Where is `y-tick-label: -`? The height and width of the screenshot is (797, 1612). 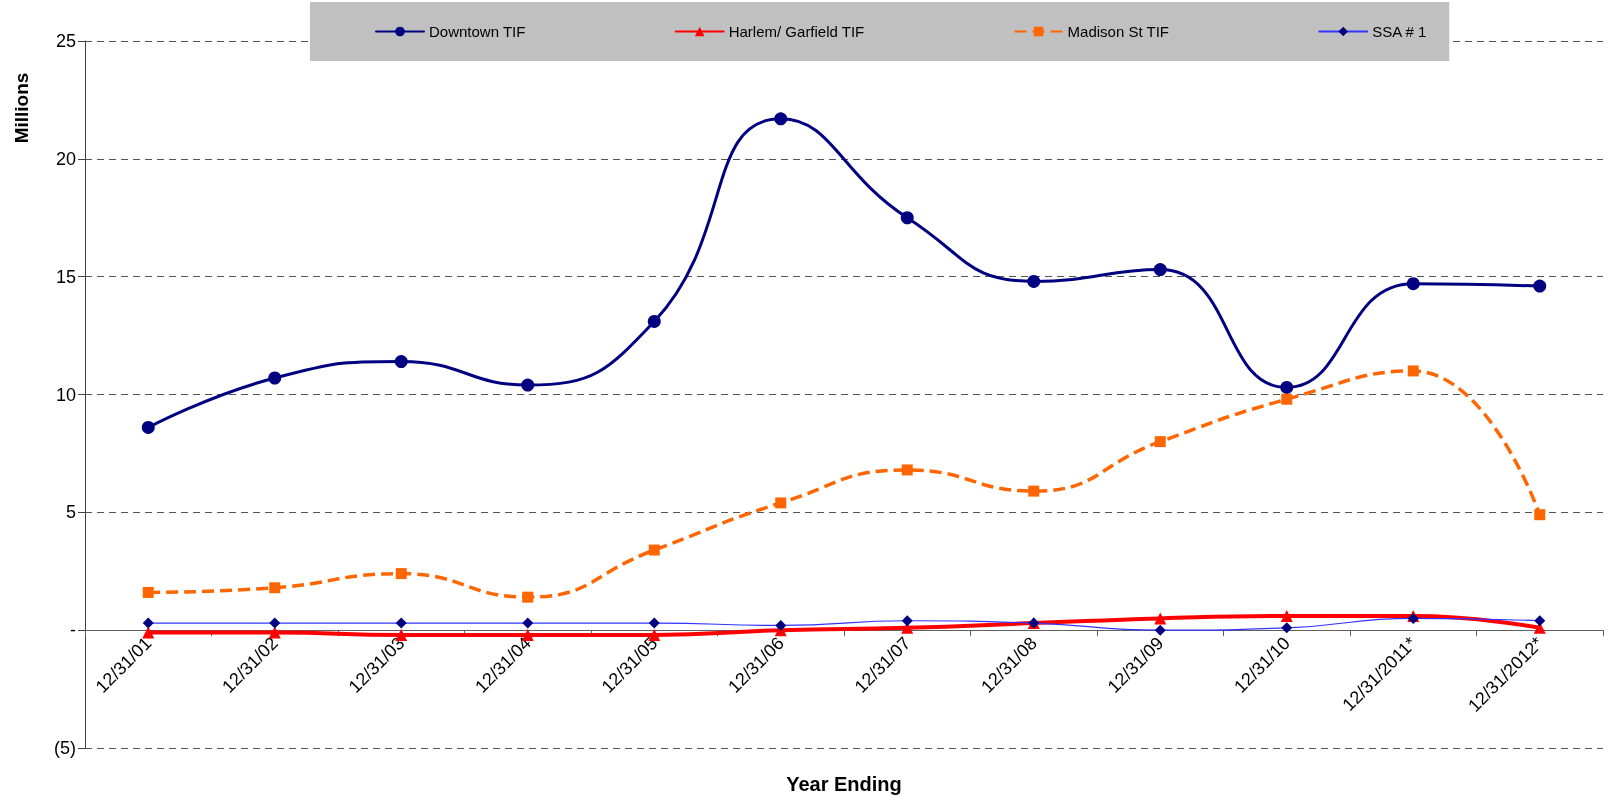
y-tick-label: - is located at coordinates (73, 630).